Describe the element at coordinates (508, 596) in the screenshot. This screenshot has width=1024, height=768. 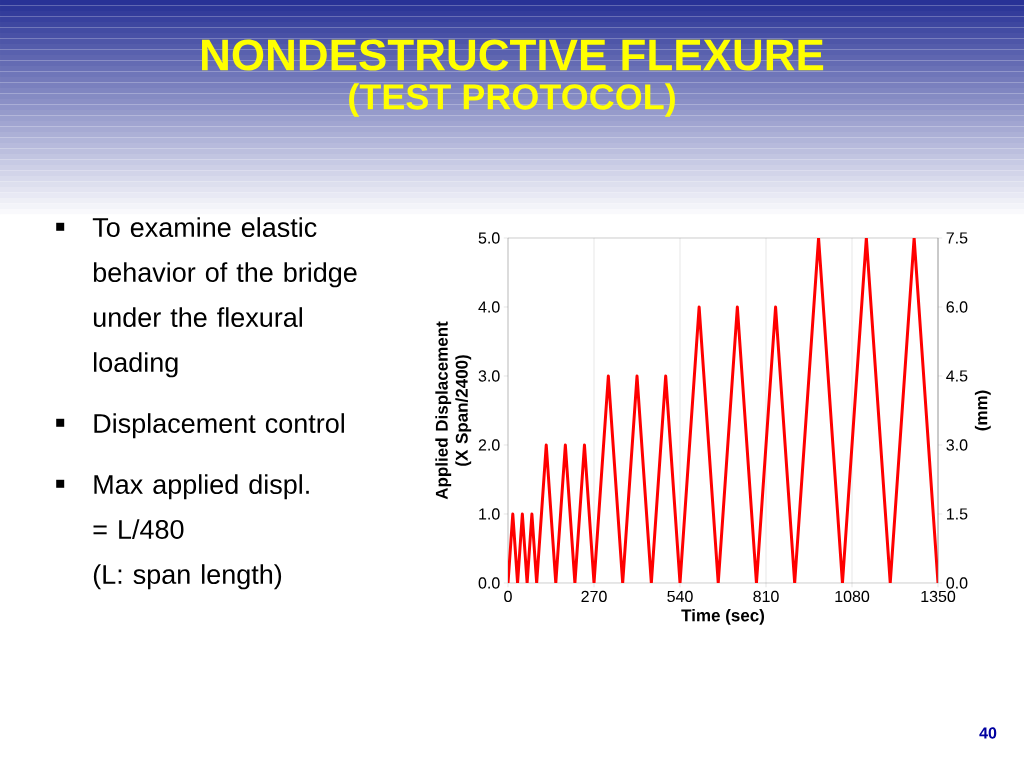
I see `x-tick-label: 0` at that location.